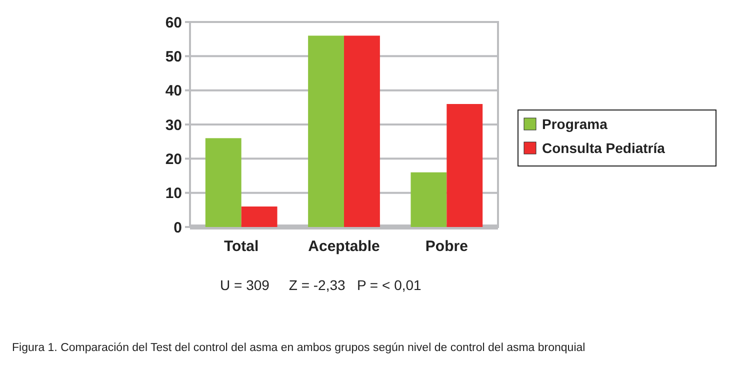 This screenshot has height=367, width=738. I want to click on y-tick-label: 60, so click(173, 23).